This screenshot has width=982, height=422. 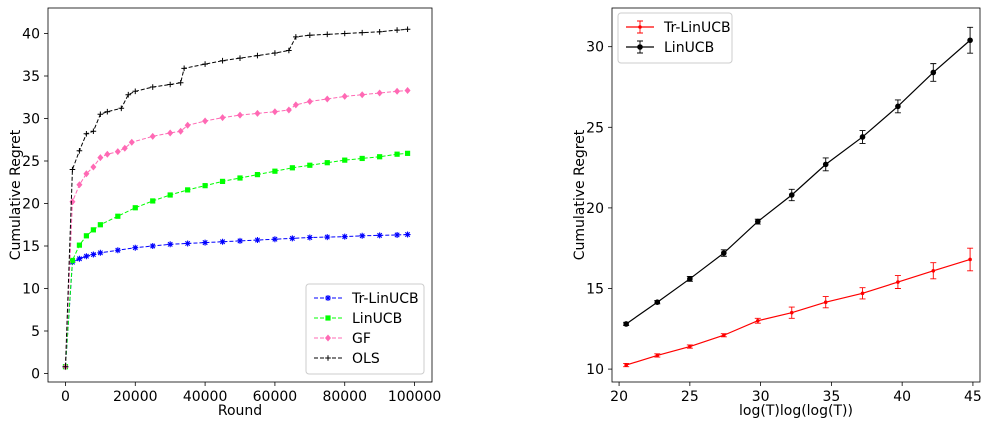 I want to click on legend-entry: GF, so click(x=342, y=339).